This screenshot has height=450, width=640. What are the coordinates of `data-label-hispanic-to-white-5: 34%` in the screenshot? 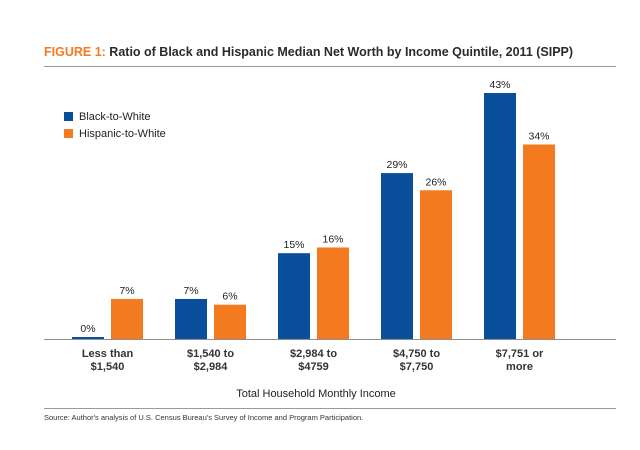 It's located at (538, 136).